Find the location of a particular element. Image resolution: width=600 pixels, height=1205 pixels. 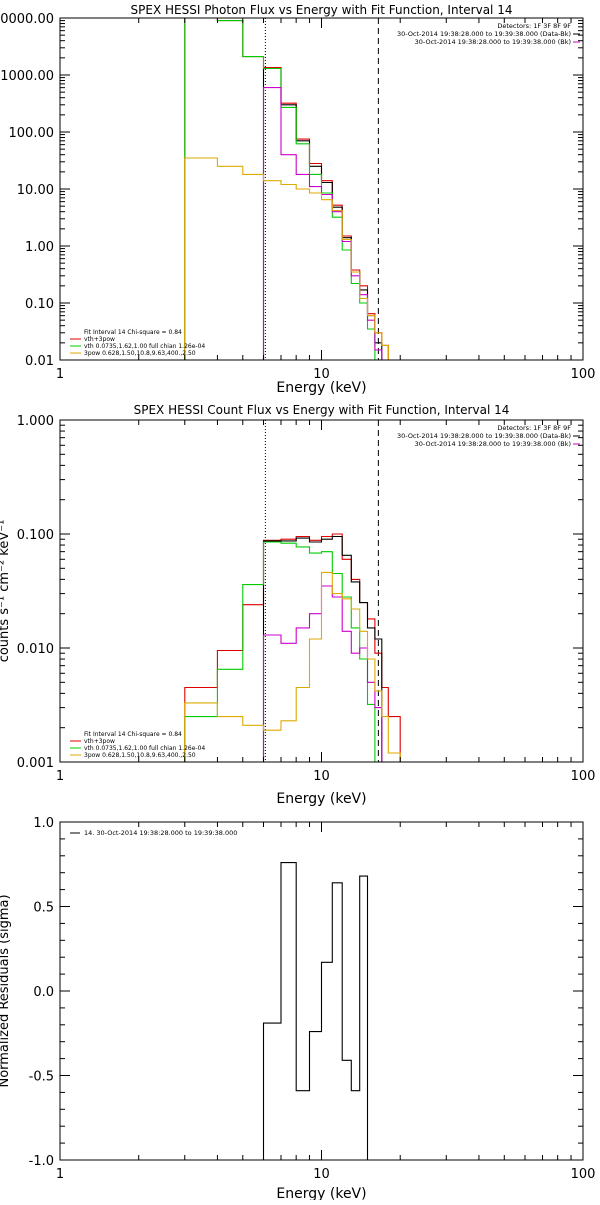

y-tick-label: 0.01 is located at coordinates (39, 361).